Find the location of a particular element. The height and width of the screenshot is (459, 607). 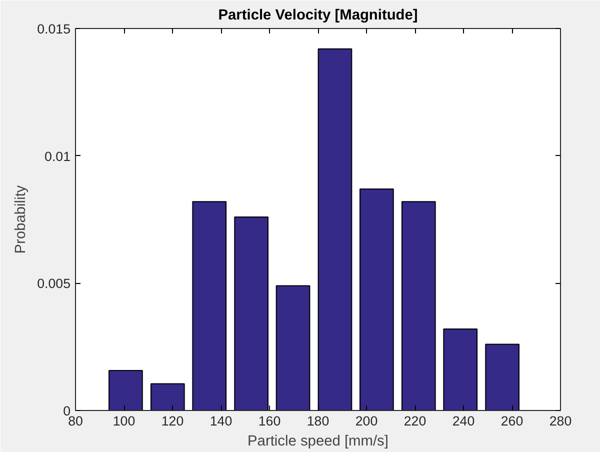

x-tick-label: 260 is located at coordinates (512, 421).